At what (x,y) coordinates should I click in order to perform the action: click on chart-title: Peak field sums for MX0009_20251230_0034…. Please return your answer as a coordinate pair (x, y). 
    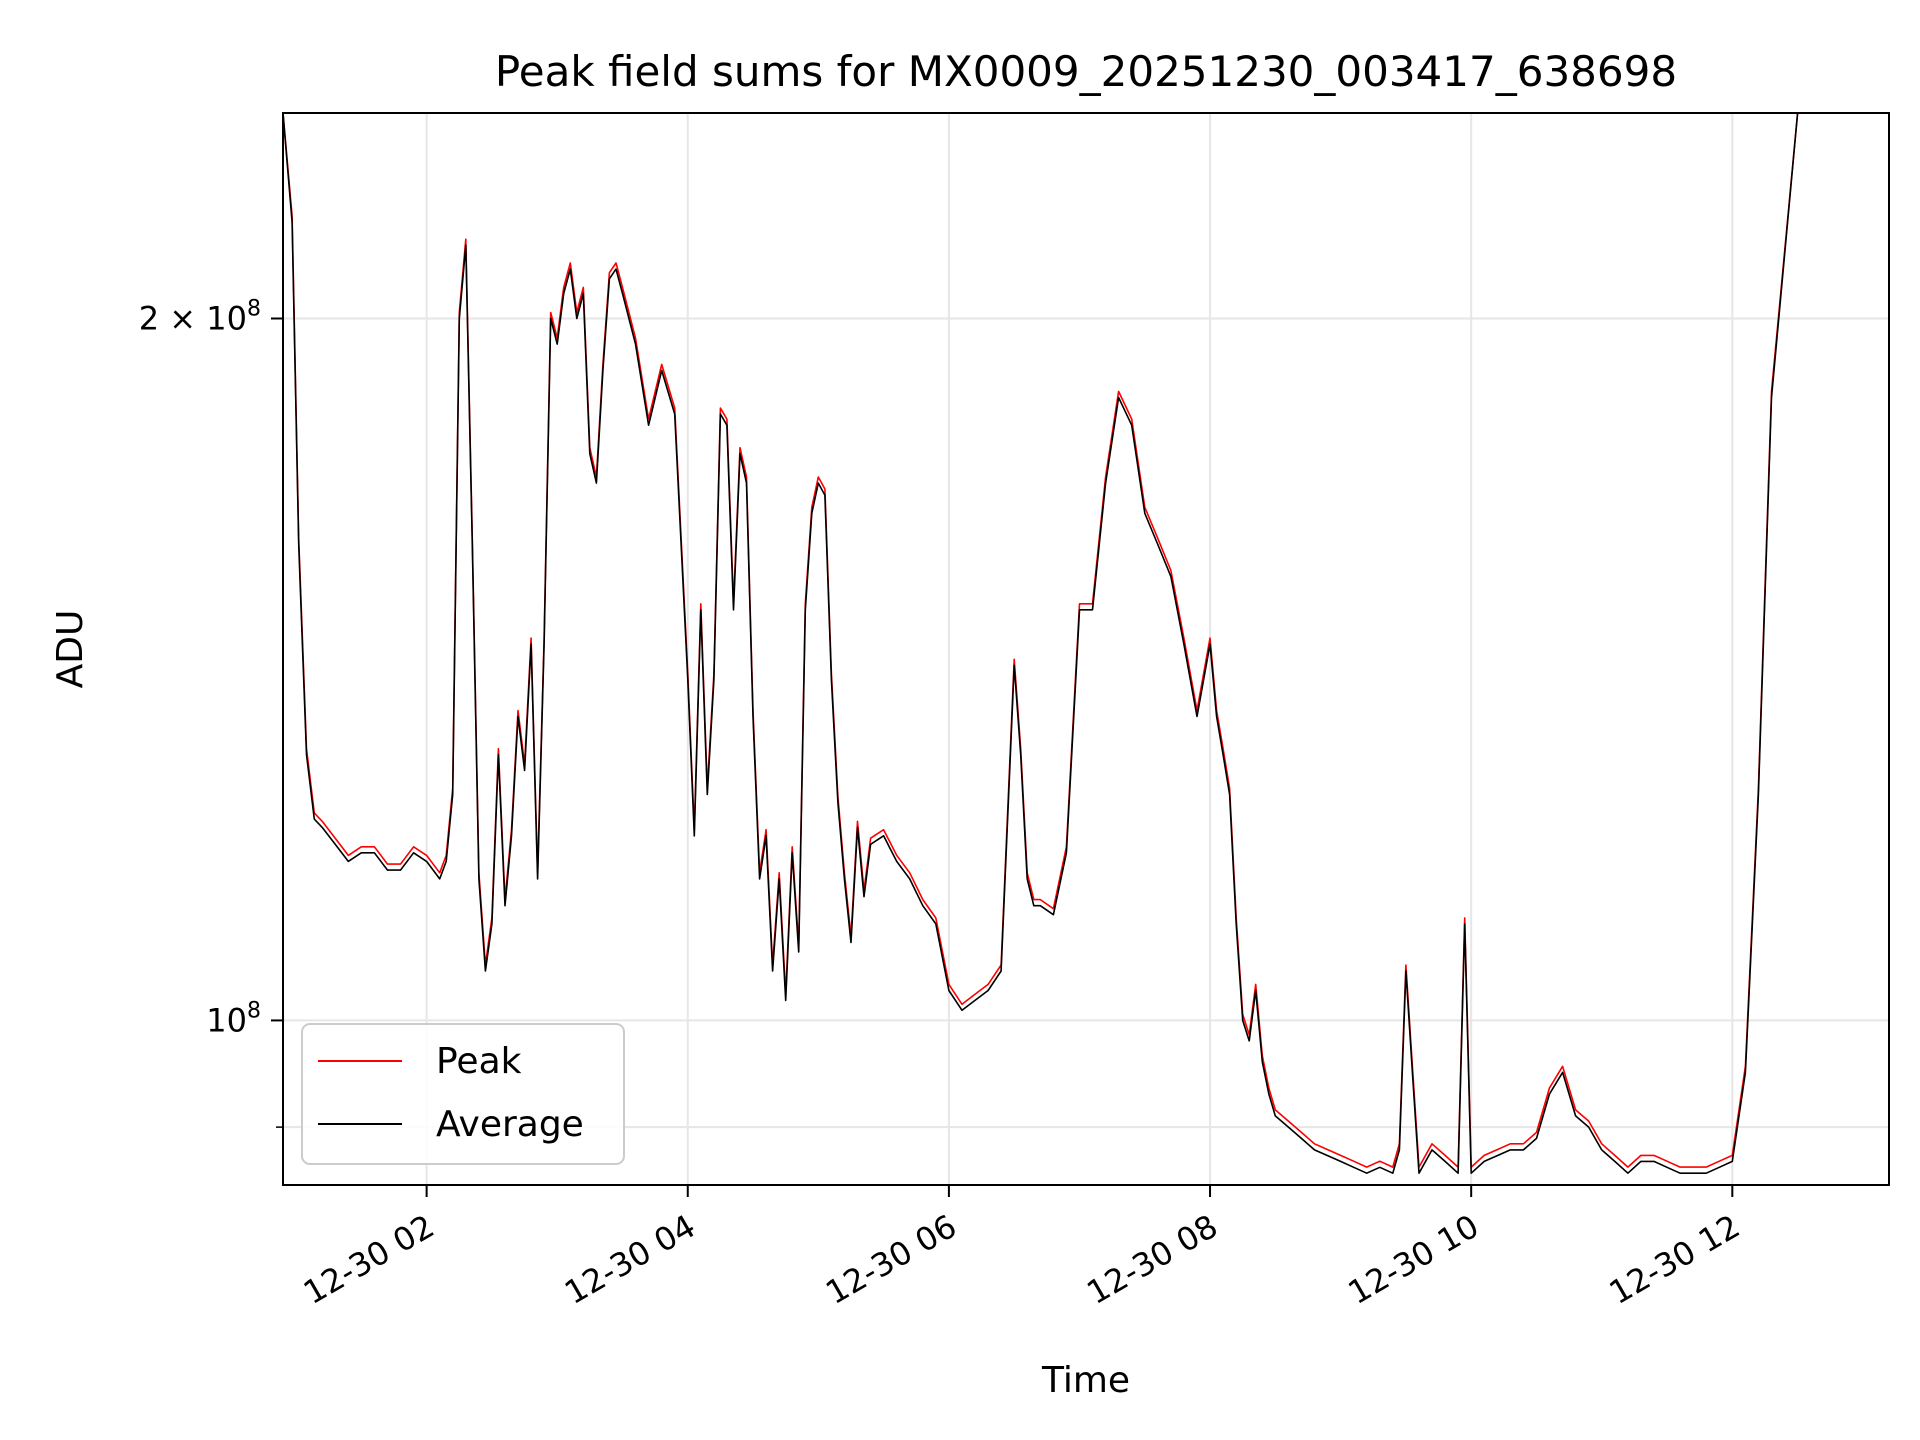
    Looking at the image, I should click on (1086, 71).